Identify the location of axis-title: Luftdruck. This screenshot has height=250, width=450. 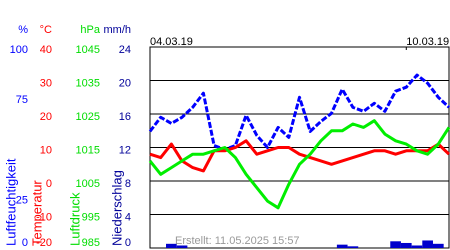
(74, 219).